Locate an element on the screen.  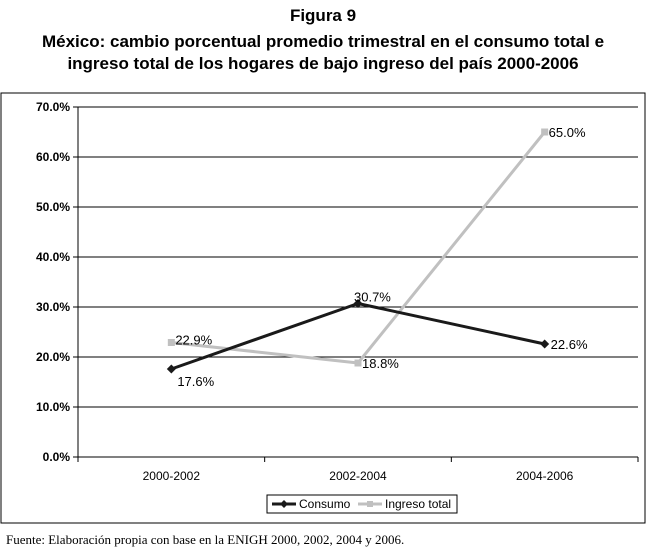
legend: Consumo Ingreso total is located at coordinates (362, 504).